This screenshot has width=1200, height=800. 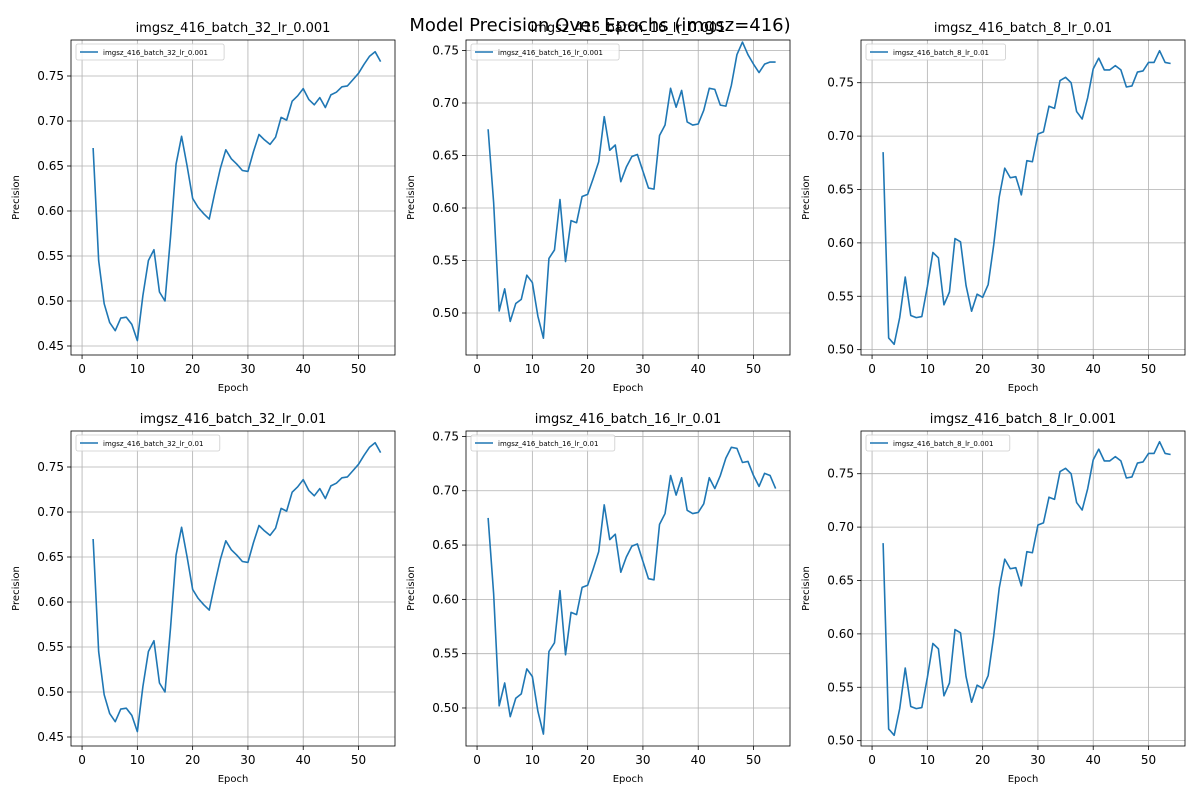 I want to click on subplot-title: imgsz_416_batch_32_lr_0.01, so click(x=233, y=419).